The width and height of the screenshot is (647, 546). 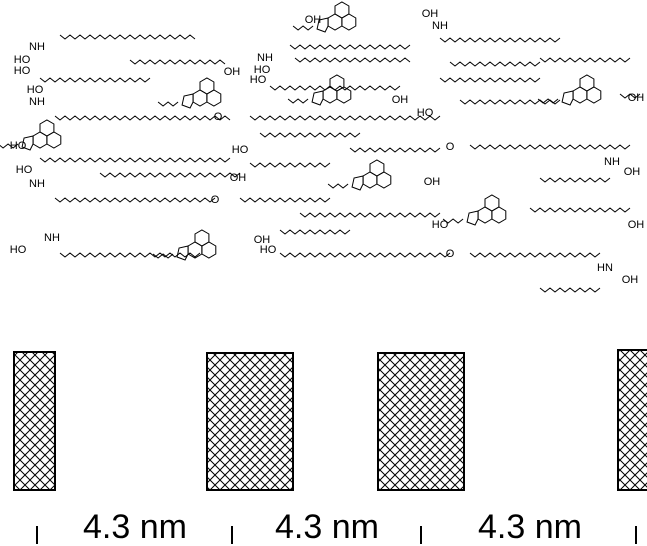 What do you see at coordinates (605, 268) in the screenshot?
I see `atom-label: HN` at bounding box center [605, 268].